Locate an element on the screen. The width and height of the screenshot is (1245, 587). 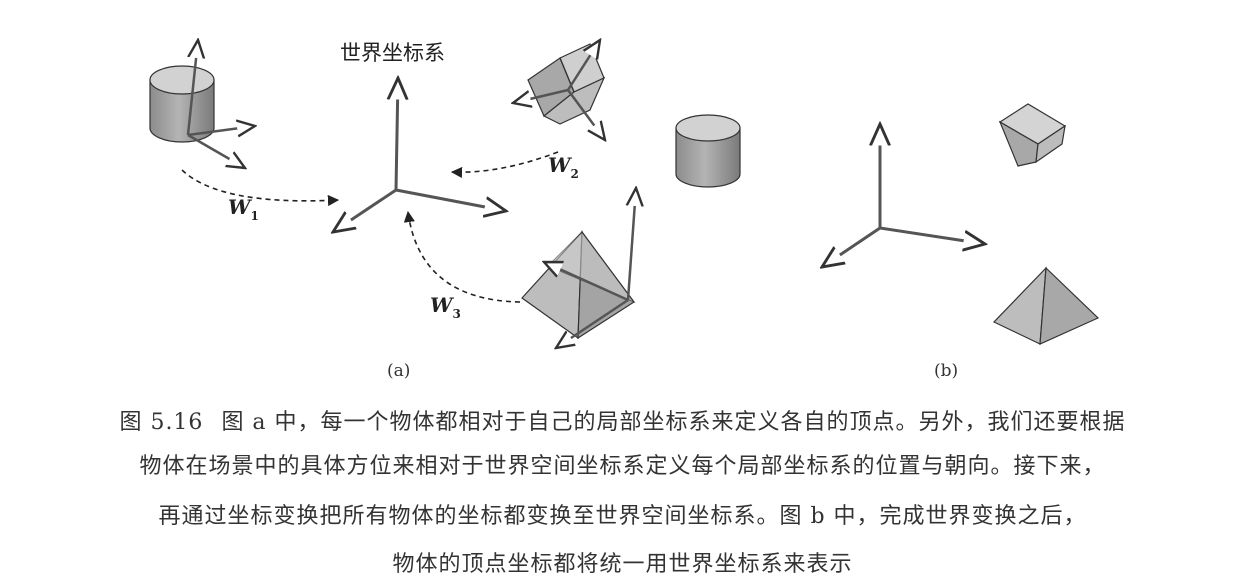
transform-arrows is located at coordinates (370, 227).